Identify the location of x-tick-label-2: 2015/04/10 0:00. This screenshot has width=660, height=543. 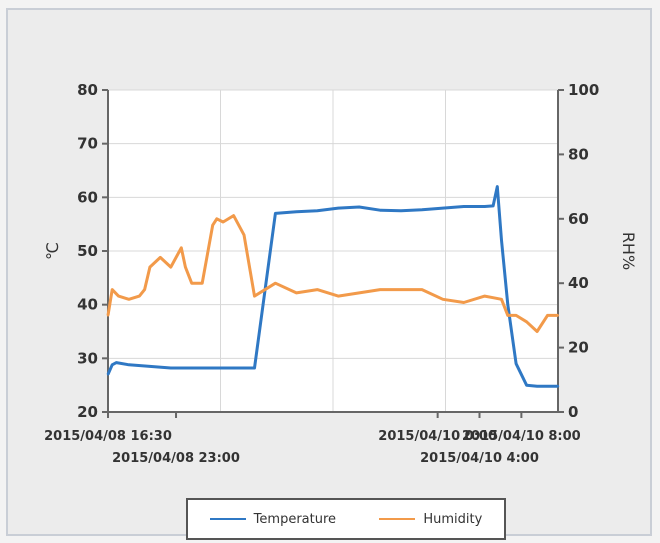
(437, 436).